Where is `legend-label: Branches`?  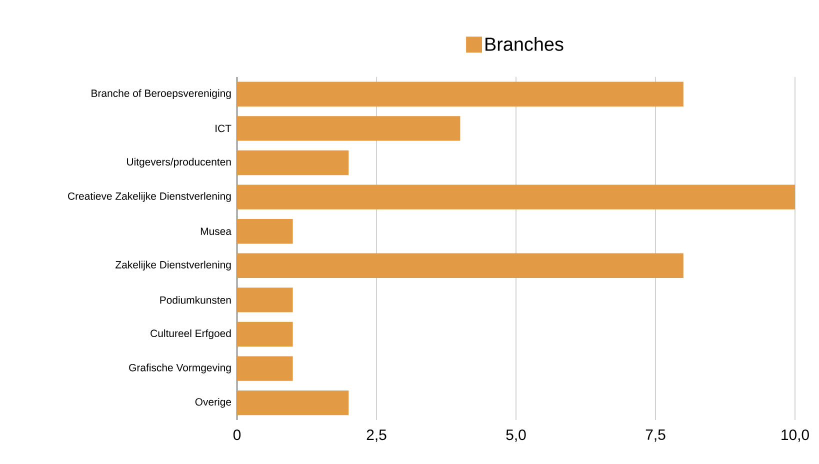 legend-label: Branches is located at coordinates (525, 44).